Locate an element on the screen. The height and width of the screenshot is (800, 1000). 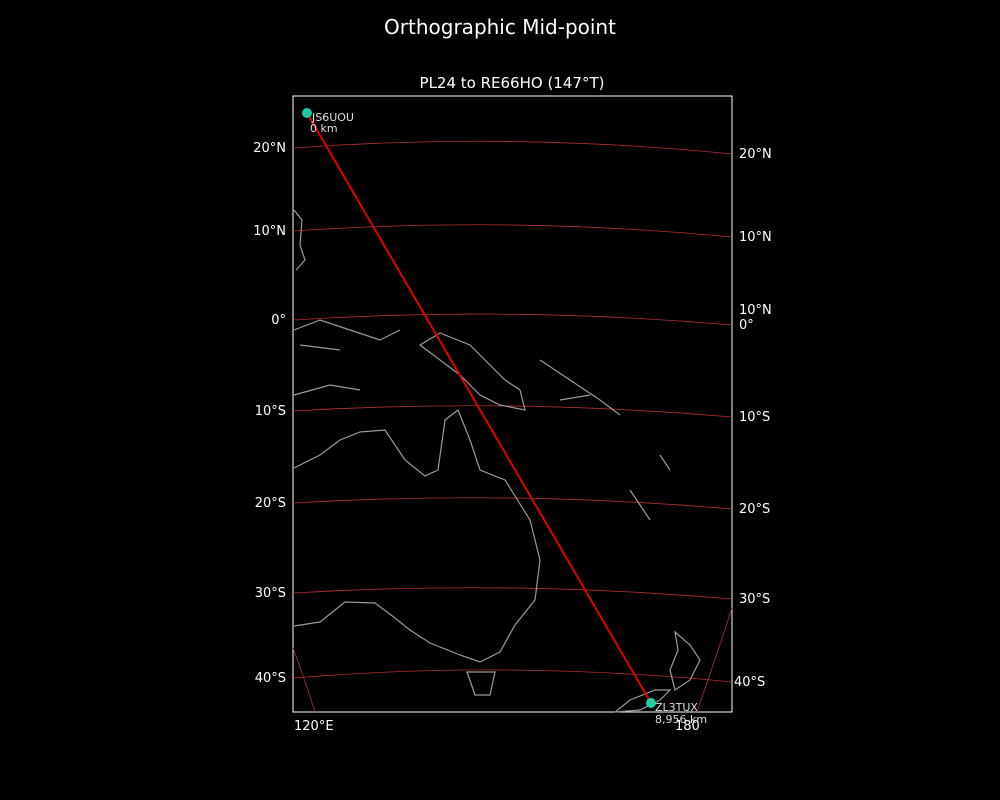
right-lat-labels: 20°N 10°N 10°N 0° 10°S 20°S 30°S 40°S is located at coordinates (753, 418).